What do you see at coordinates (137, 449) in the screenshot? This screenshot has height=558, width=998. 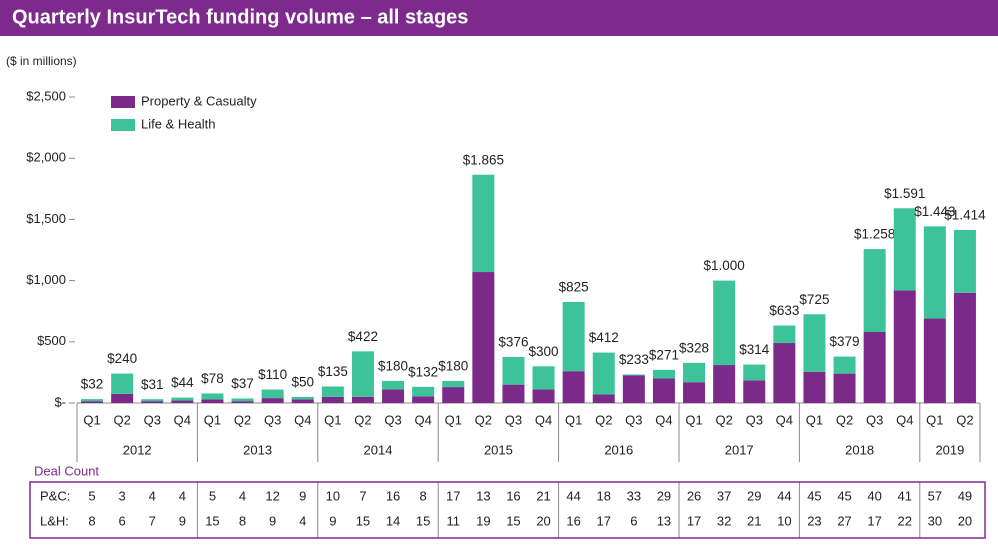 I see `year-label: 2012` at bounding box center [137, 449].